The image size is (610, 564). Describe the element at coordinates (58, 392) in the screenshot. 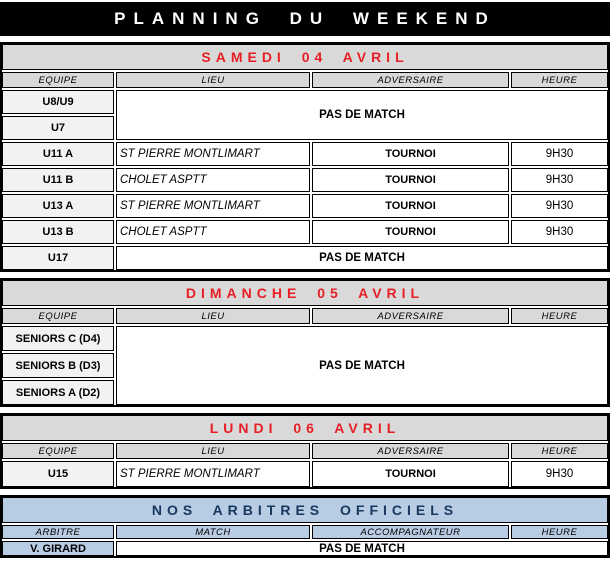

I see `team-cell: SENIORS A (D2)` at that location.